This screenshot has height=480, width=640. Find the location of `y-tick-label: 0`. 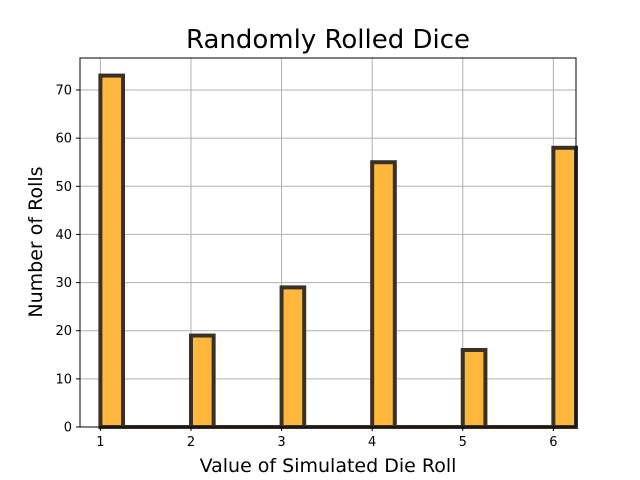

y-tick-label: 0 is located at coordinates (68, 428).